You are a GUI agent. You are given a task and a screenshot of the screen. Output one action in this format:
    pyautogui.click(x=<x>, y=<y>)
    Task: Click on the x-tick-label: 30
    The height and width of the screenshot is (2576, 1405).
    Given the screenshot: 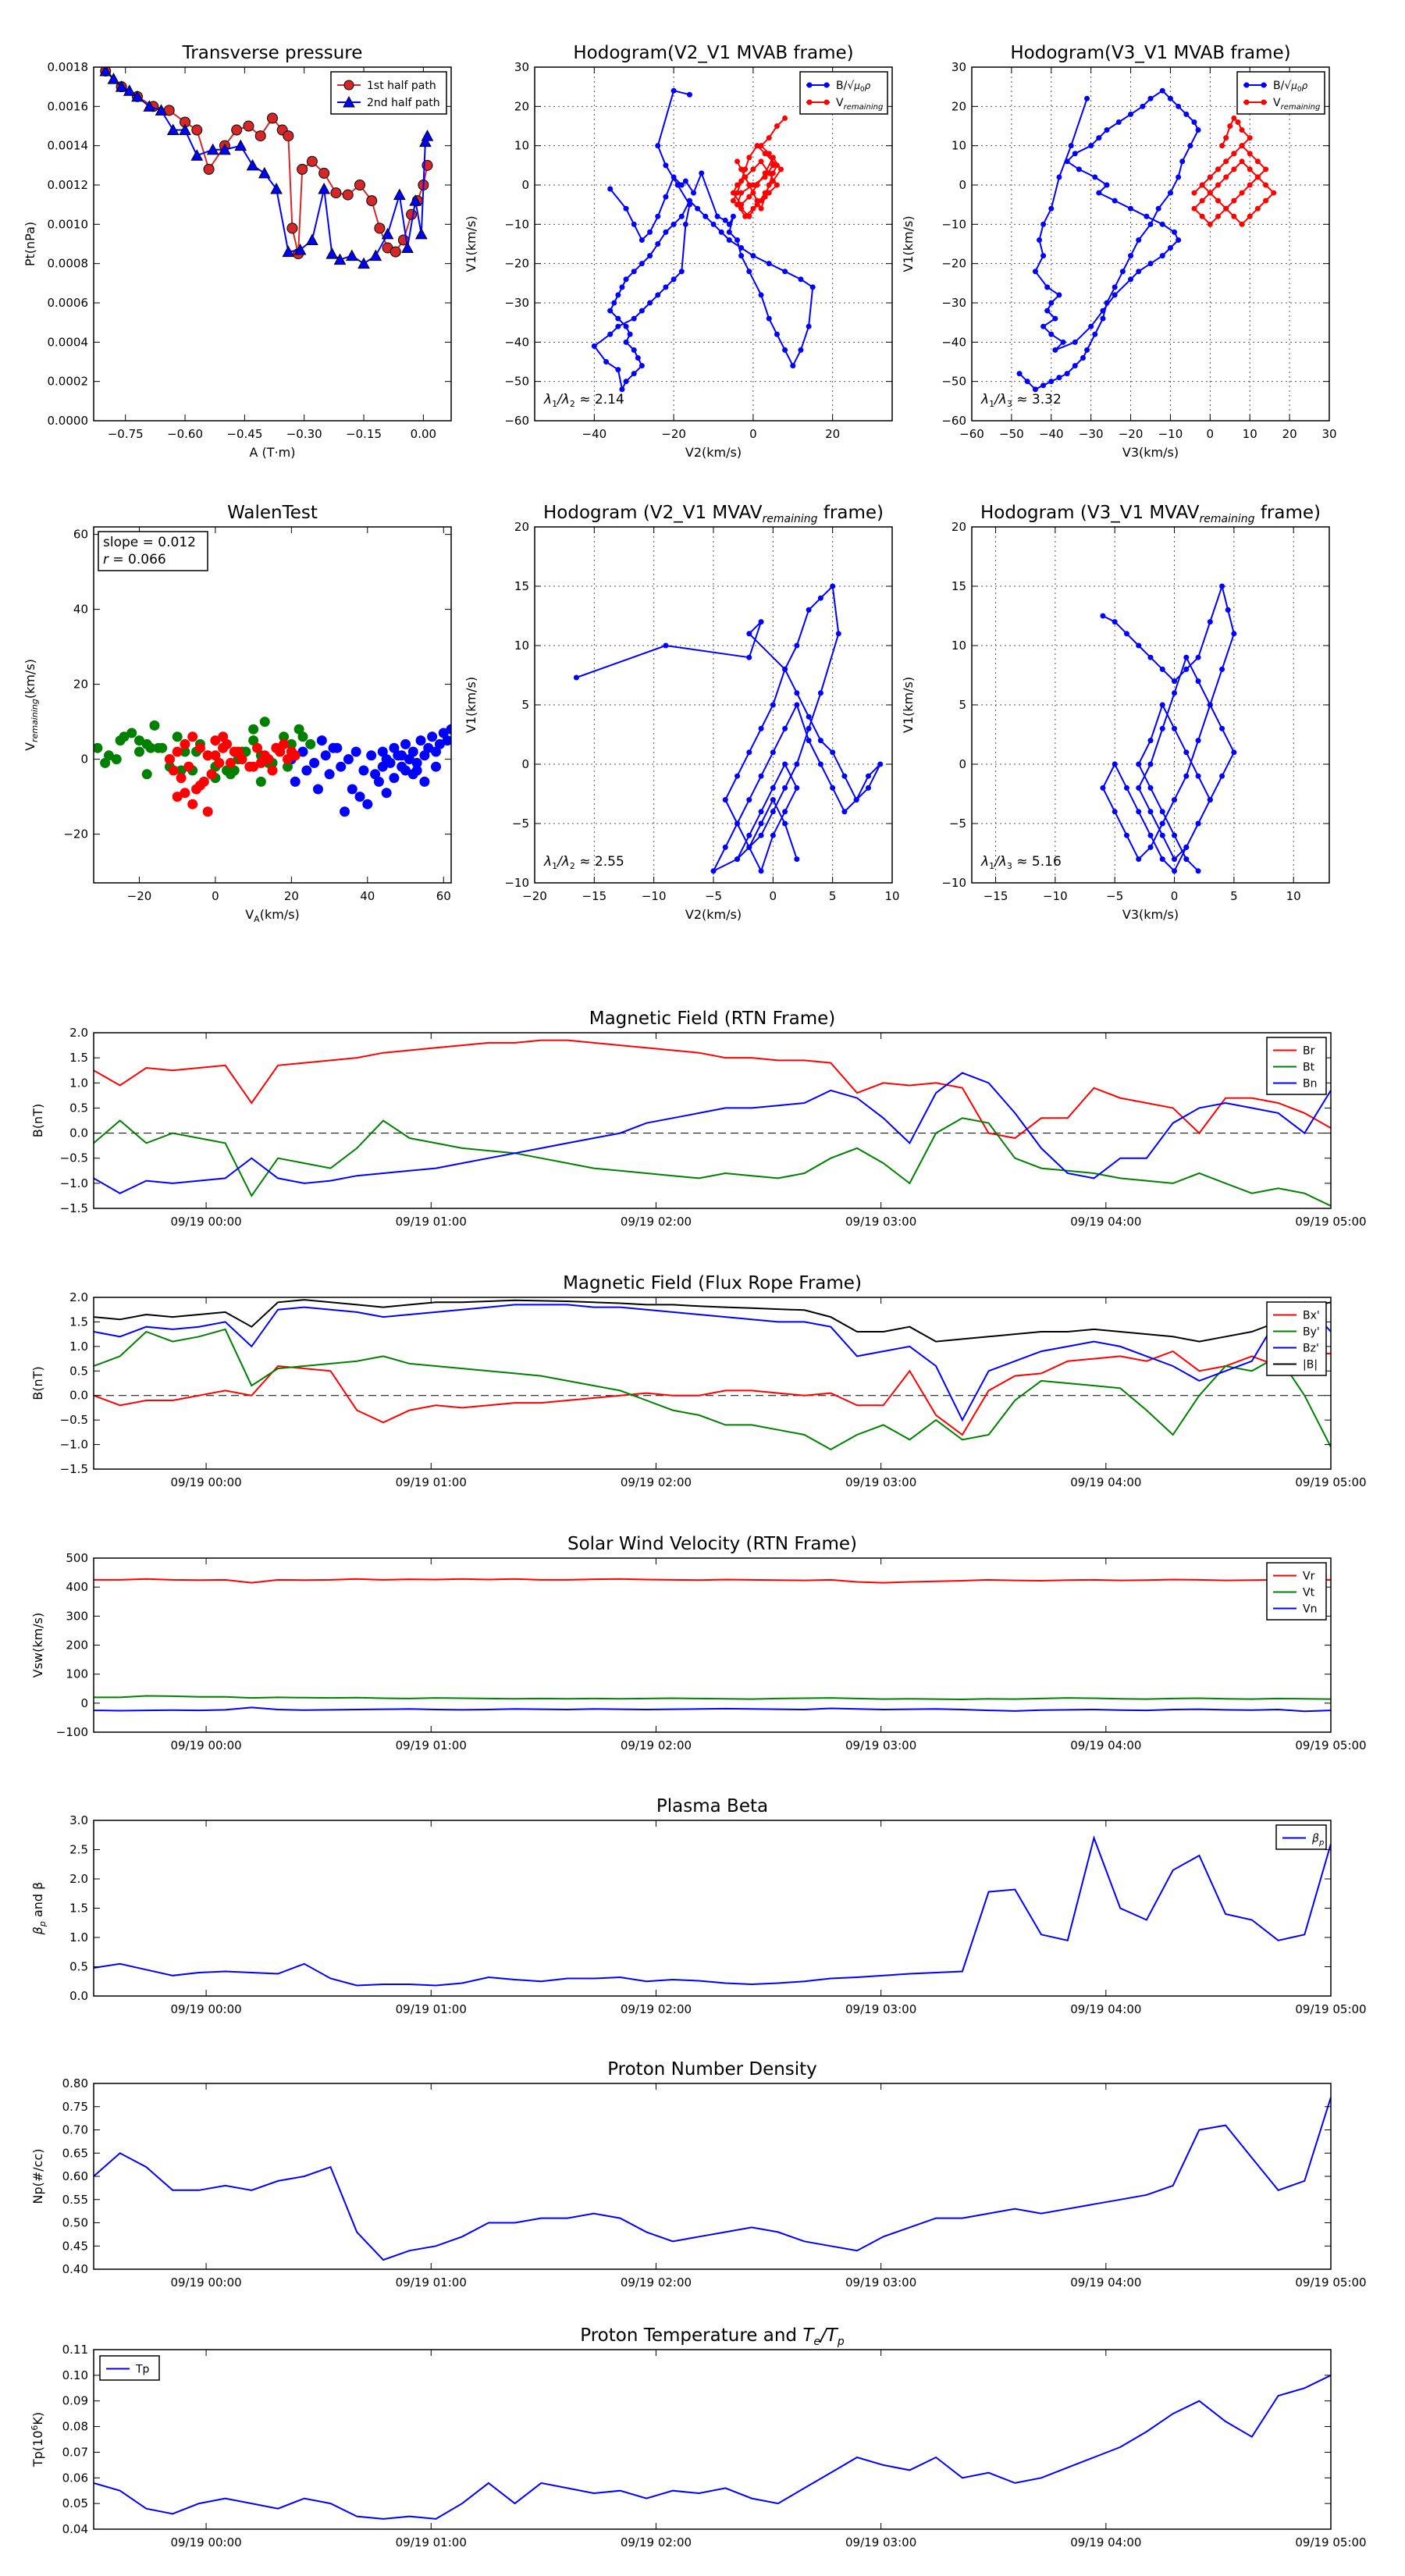 What is the action you would take?
    pyautogui.click(x=1328, y=434)
    